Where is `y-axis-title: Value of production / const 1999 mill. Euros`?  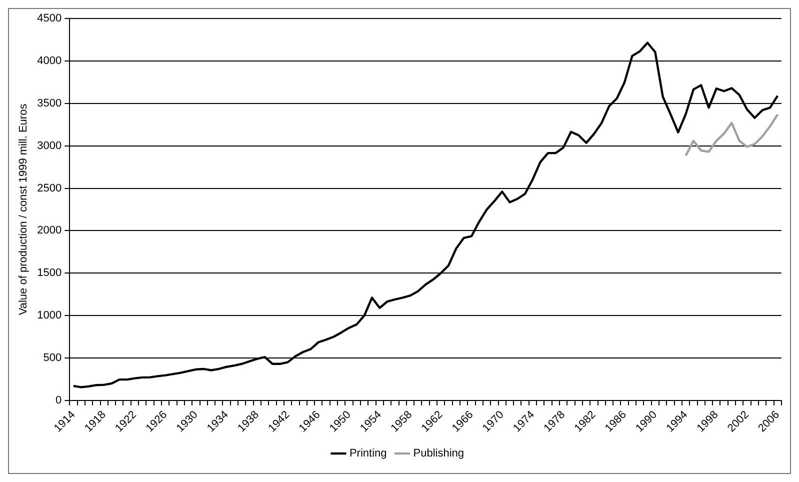 y-axis-title: Value of production / const 1999 mill. Euros is located at coordinates (24, 209).